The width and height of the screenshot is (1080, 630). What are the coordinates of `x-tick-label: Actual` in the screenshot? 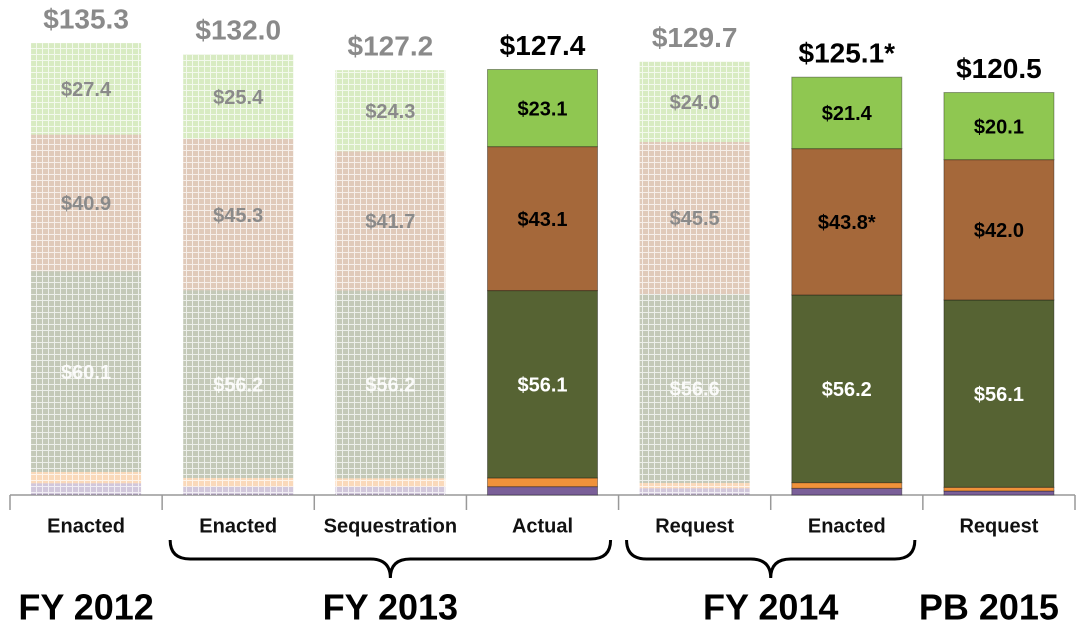 It's located at (542, 526).